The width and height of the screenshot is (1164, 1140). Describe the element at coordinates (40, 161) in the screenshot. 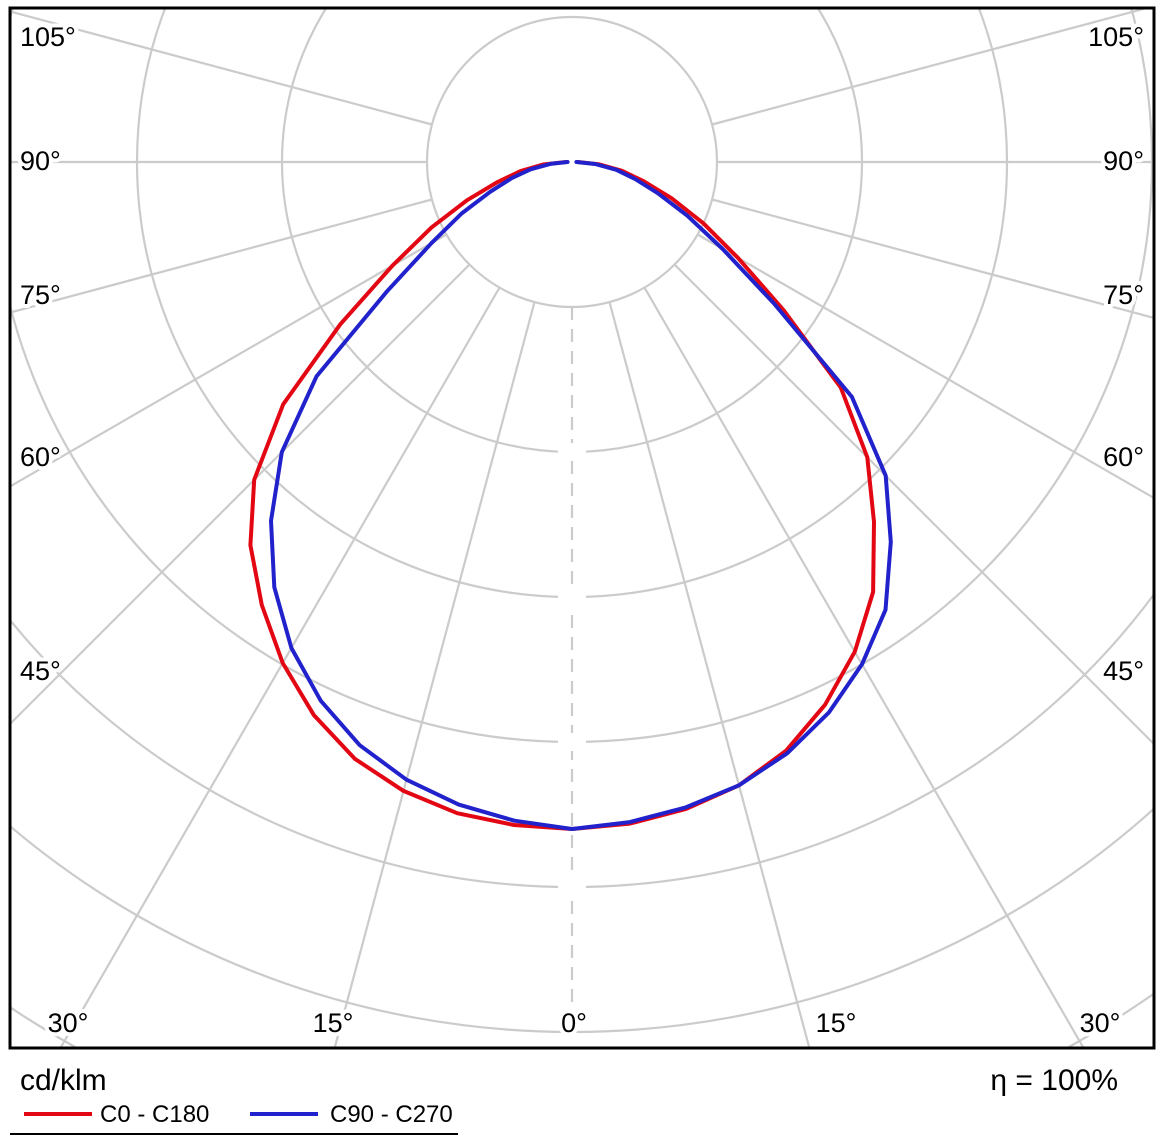

I see `angle-label-left: 90°` at that location.